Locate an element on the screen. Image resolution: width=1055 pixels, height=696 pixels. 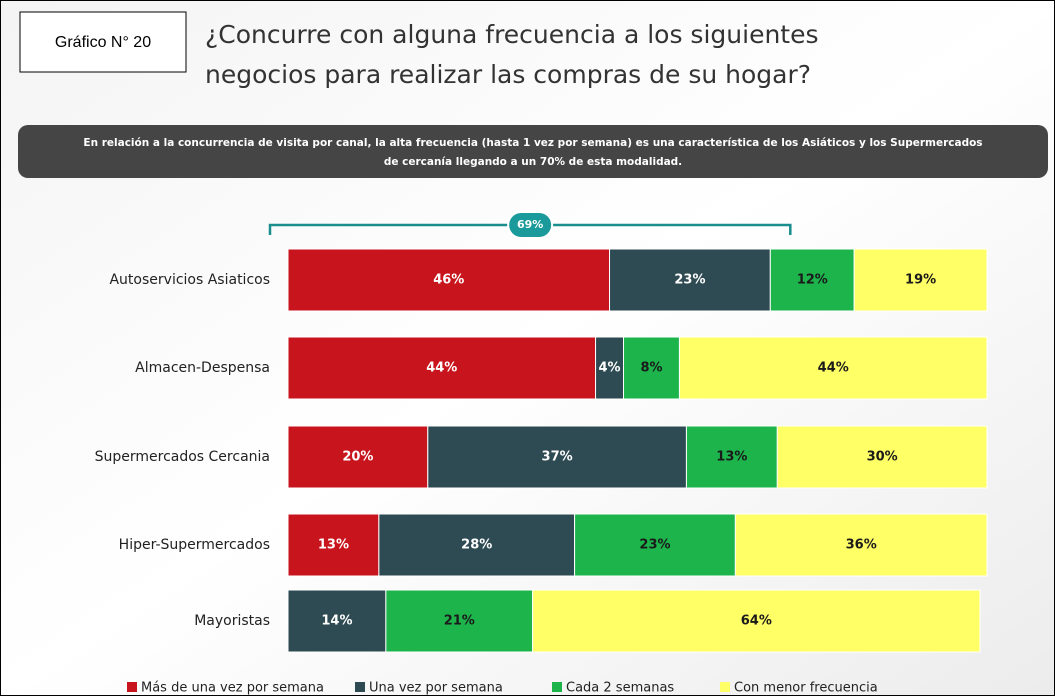
legend-label: Más de una vez por semana is located at coordinates (232, 688).